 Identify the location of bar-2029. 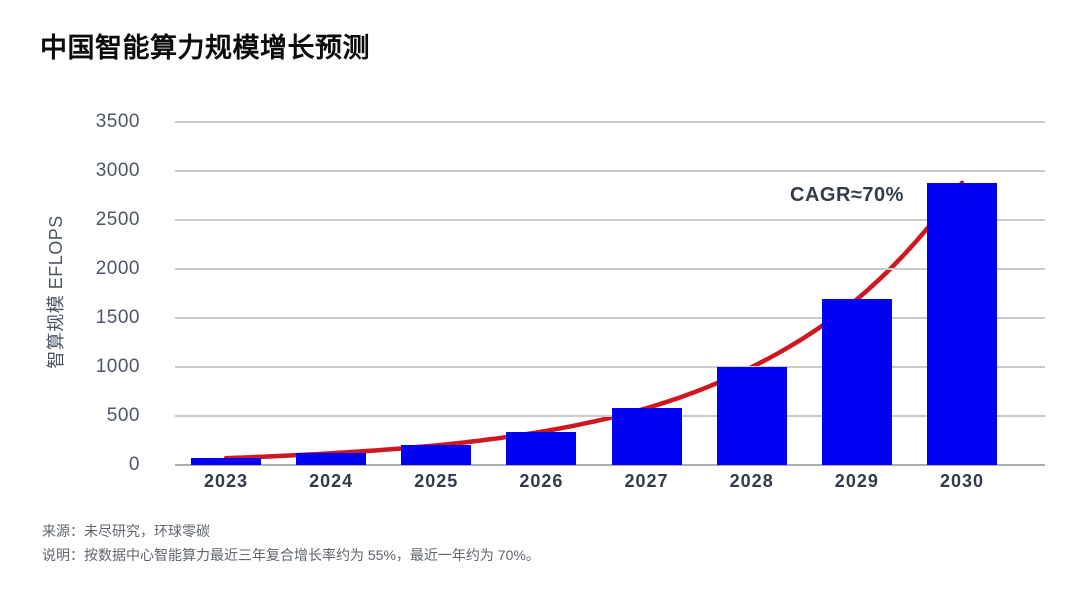
(856, 382).